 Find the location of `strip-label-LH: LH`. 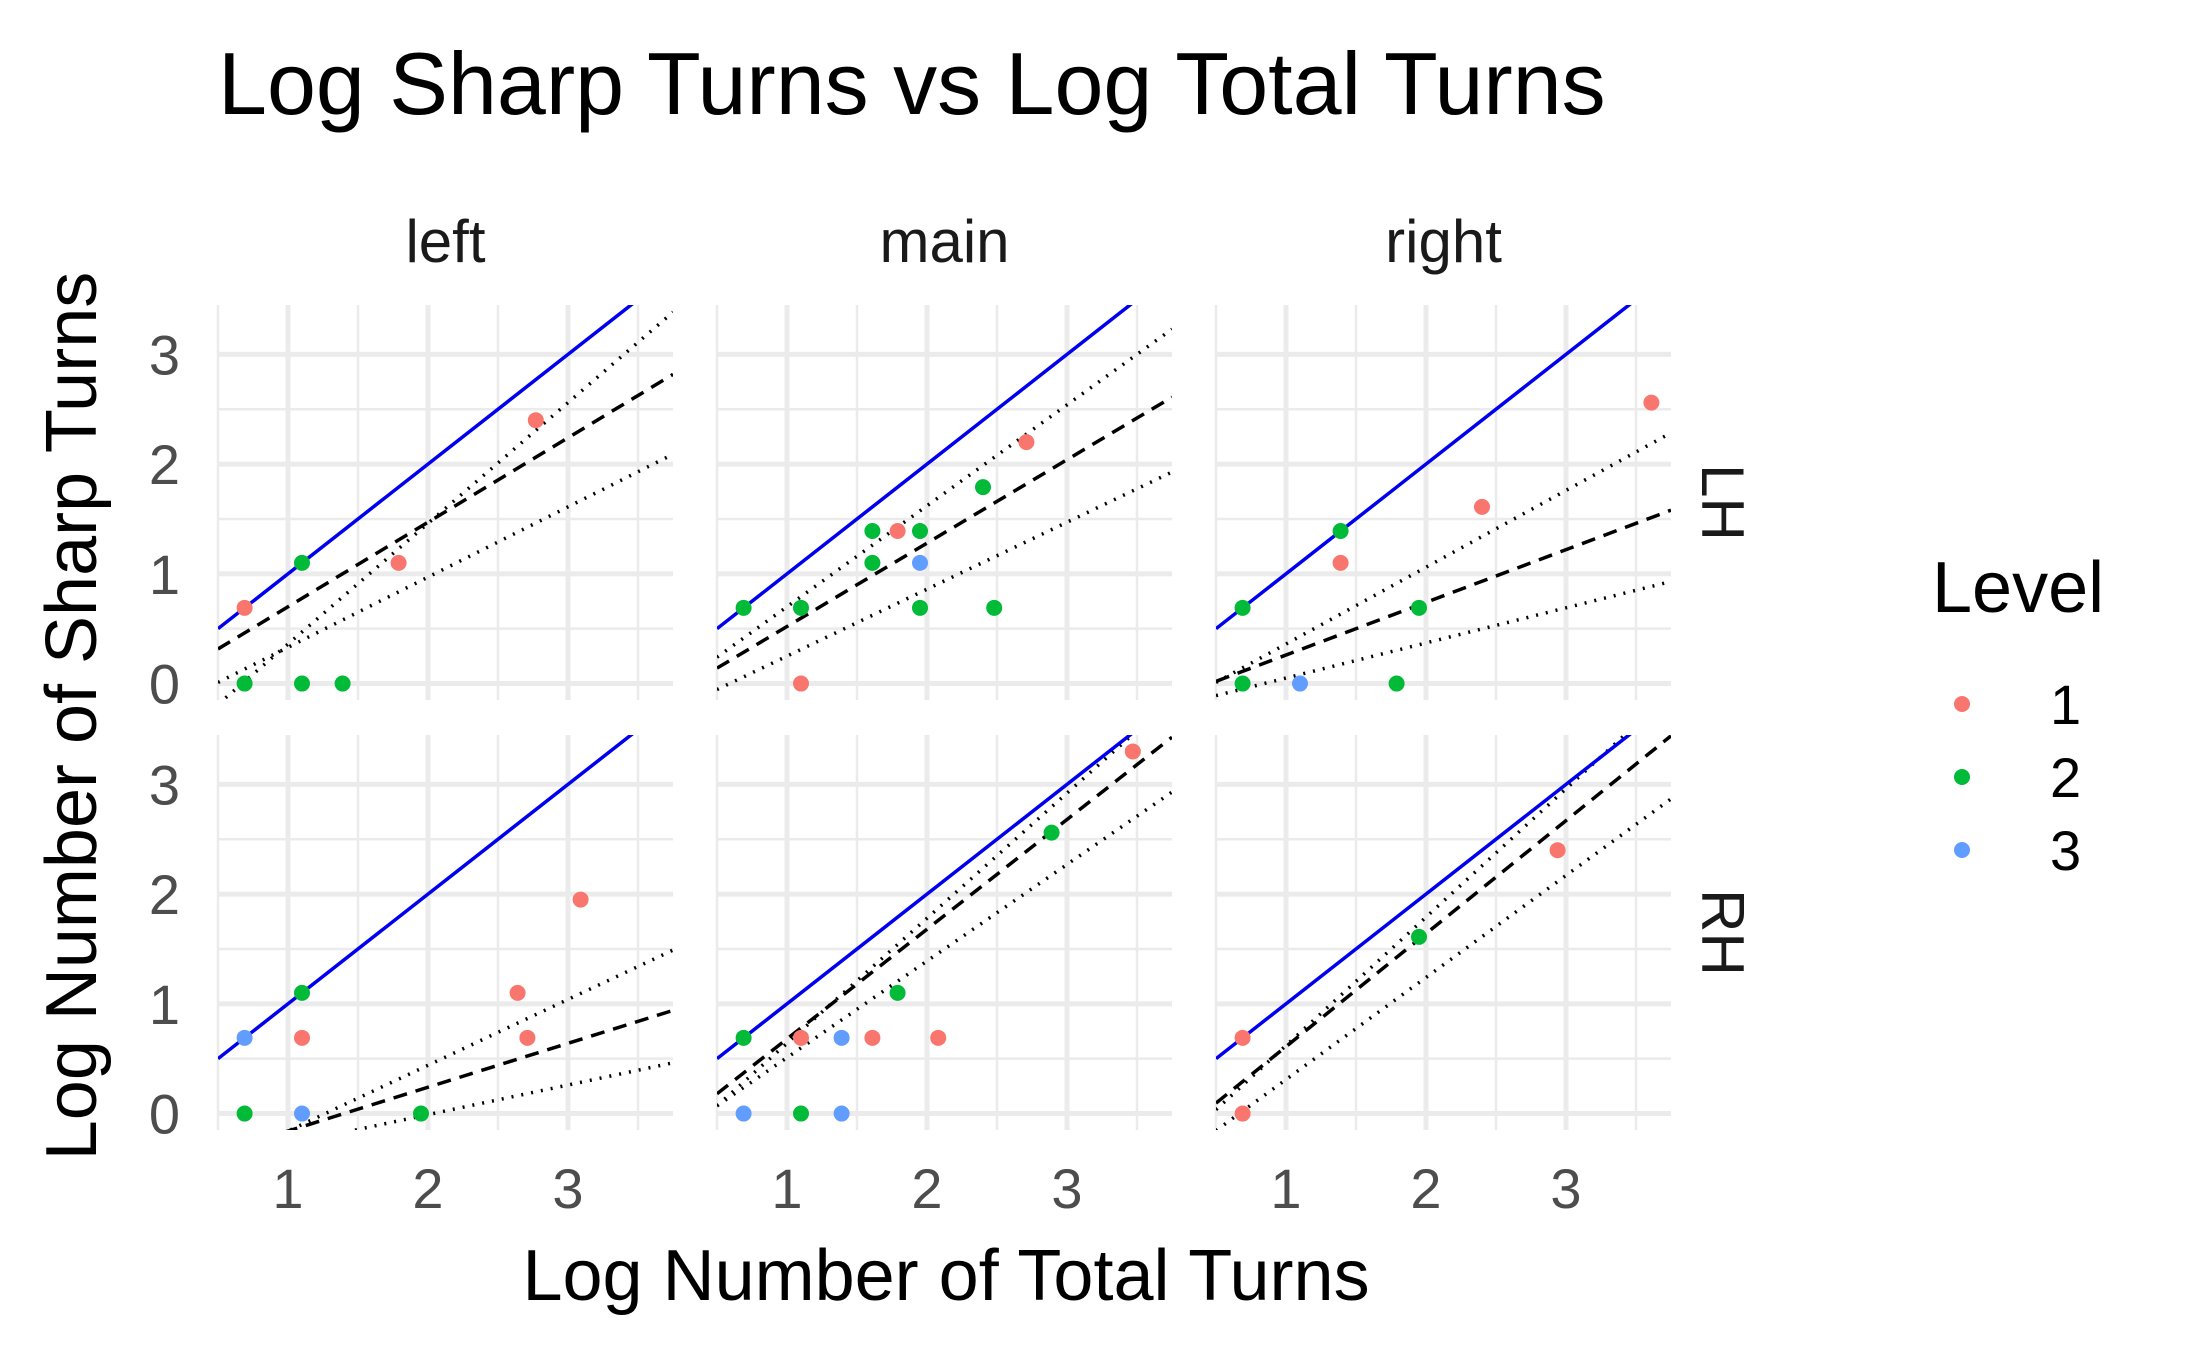

strip-label-LH: LH is located at coordinates (1722, 502).